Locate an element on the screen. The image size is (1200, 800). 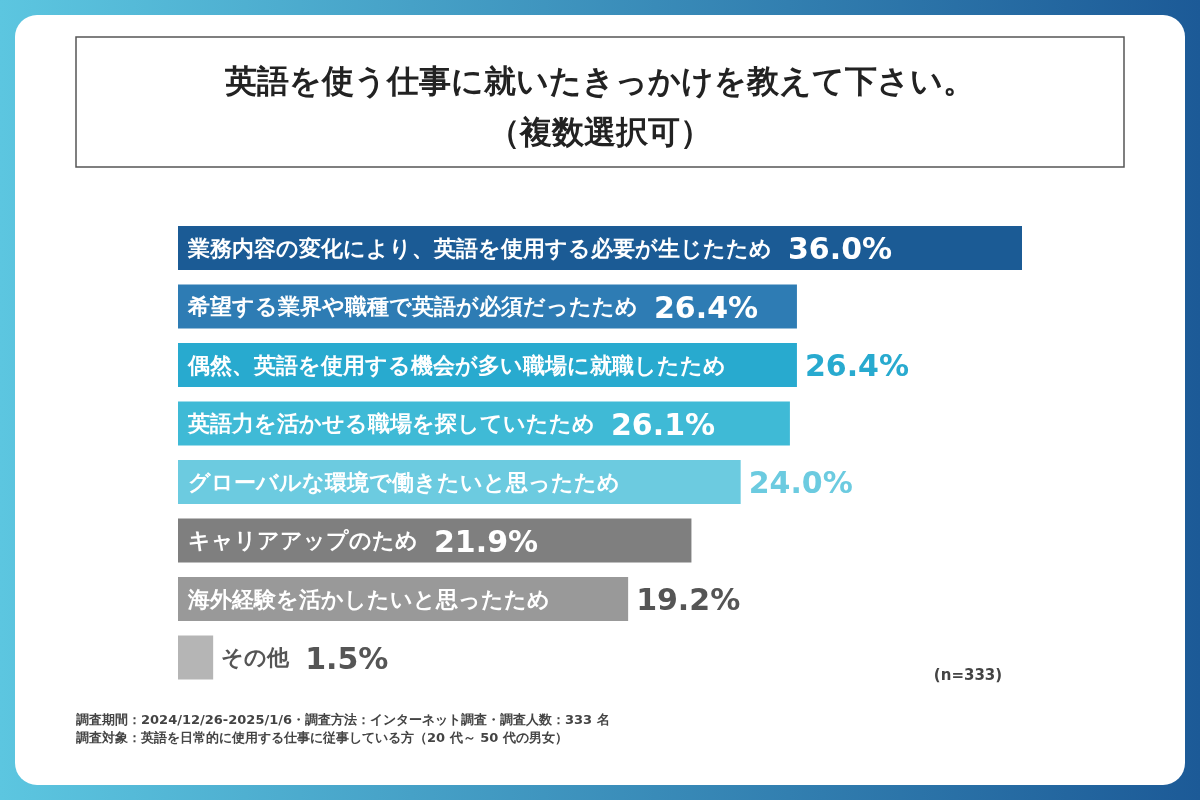
y-tick-label: 海外経験を活かしたいと思ったため is located at coordinates (368, 599).